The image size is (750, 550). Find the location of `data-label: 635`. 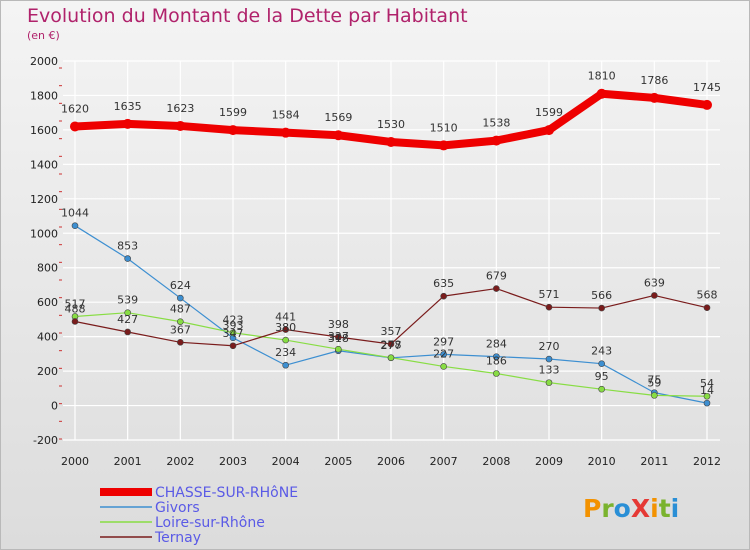

data-label: 635 is located at coordinates (443, 283).